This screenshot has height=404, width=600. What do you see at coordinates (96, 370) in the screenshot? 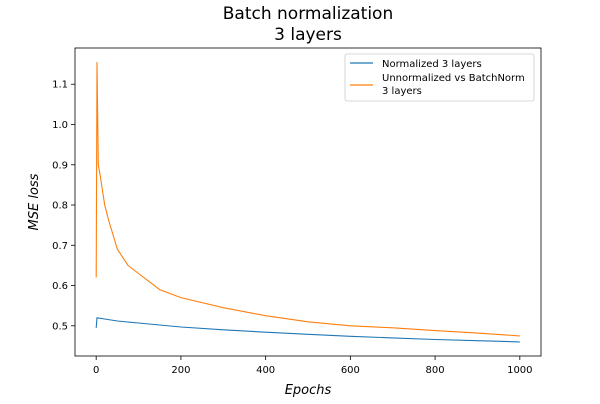
I see `x-tick-label: 0` at bounding box center [96, 370].